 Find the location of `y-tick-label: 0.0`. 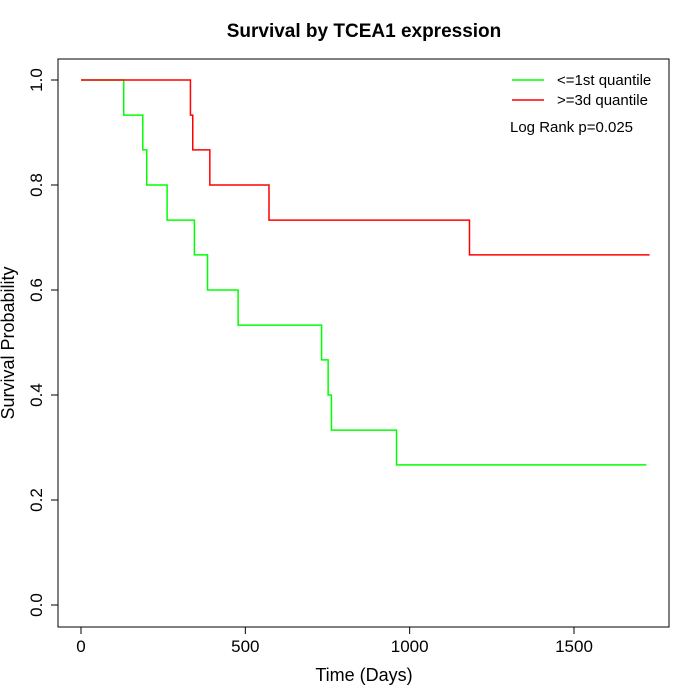

y-tick-label: 0.0 is located at coordinates (36, 605).